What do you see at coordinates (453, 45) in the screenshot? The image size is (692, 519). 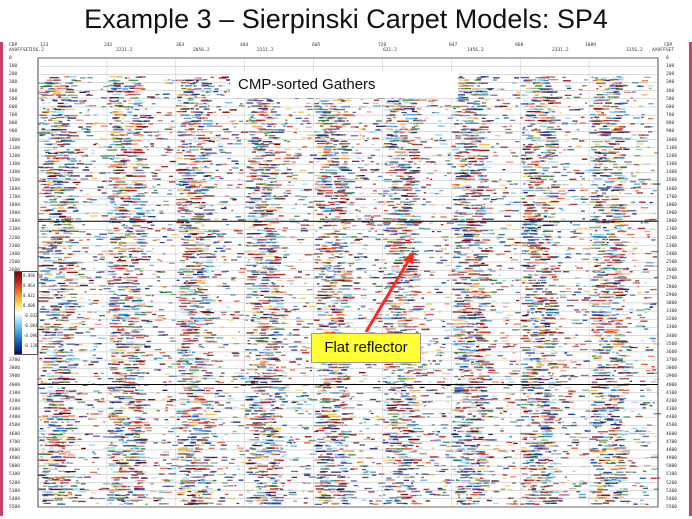 I see `header-cdp-value: 847` at bounding box center [453, 45].